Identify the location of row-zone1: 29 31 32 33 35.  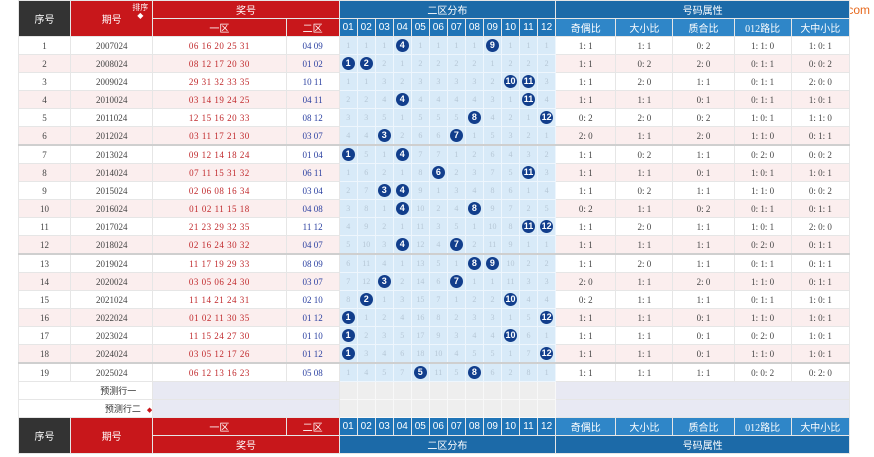
(219, 81).